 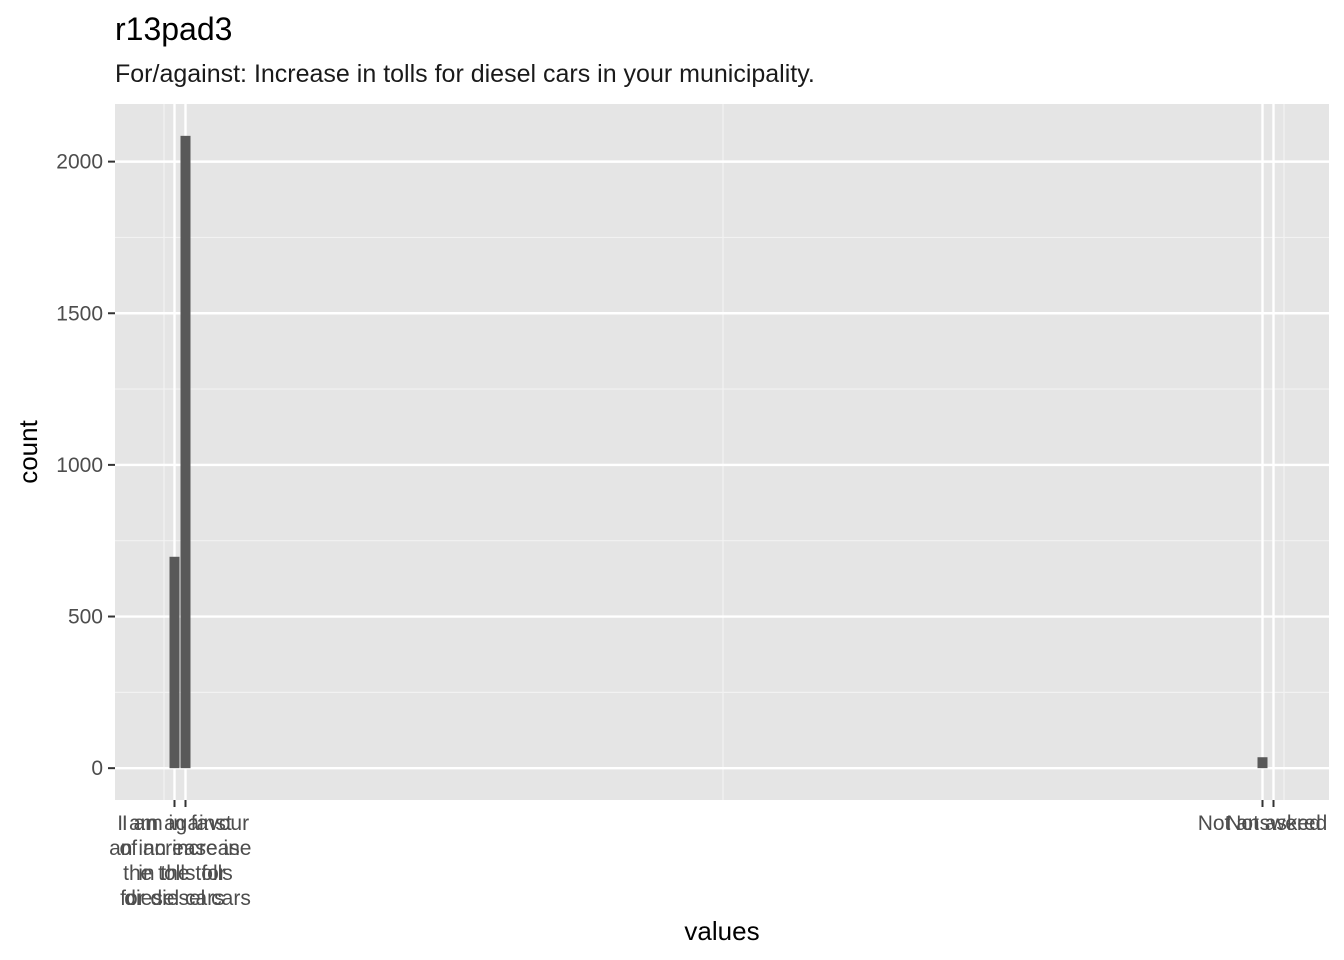 What do you see at coordinates (721, 931) in the screenshot?
I see `x-axis-title: values` at bounding box center [721, 931].